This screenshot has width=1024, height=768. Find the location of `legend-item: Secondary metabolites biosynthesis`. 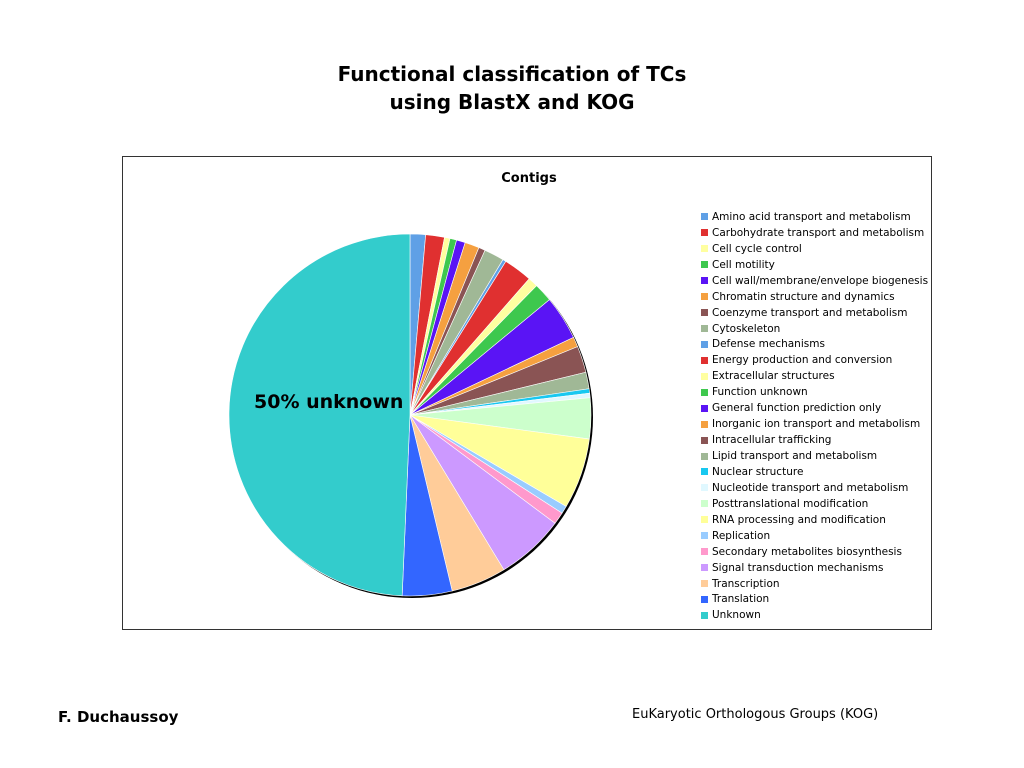

legend-item: Secondary metabolites biosynthesis is located at coordinates (815, 552).